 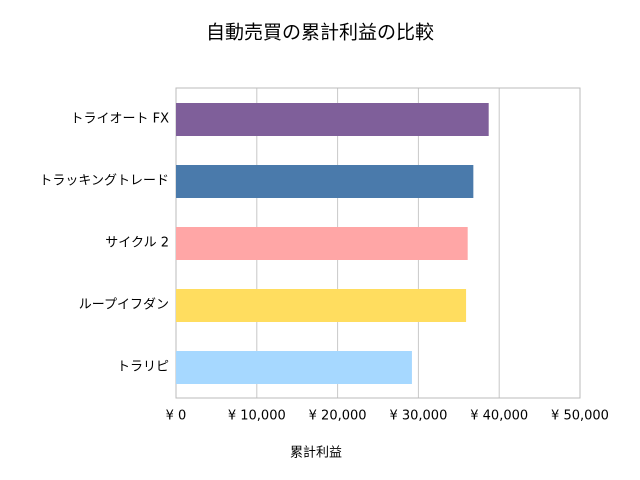 What do you see at coordinates (124, 305) in the screenshot?
I see `y-tick-label: ループイフダン` at bounding box center [124, 305].